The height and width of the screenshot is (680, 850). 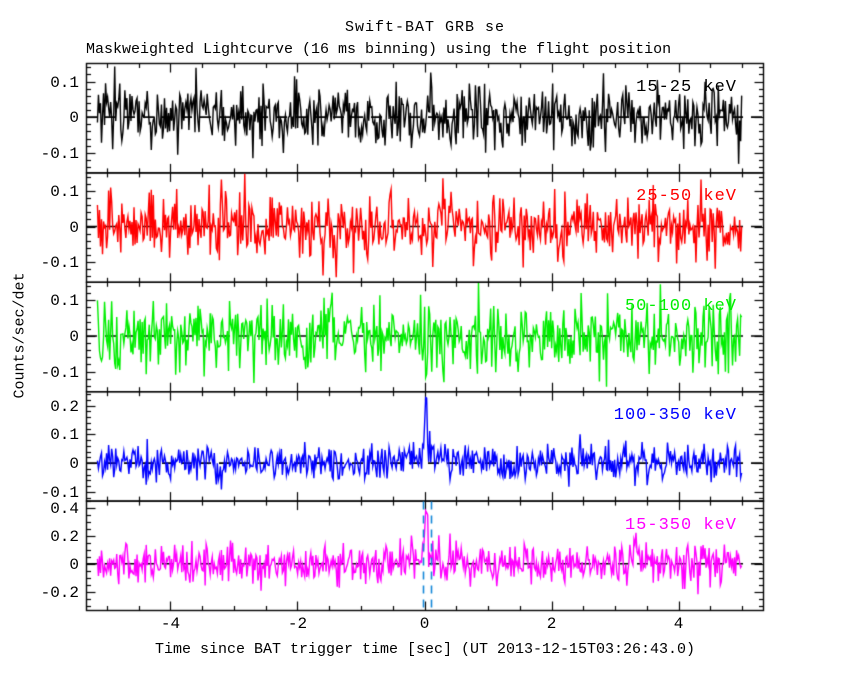 I want to click on panel-label-100-350-kev: 100-350 keV, so click(x=675, y=416).